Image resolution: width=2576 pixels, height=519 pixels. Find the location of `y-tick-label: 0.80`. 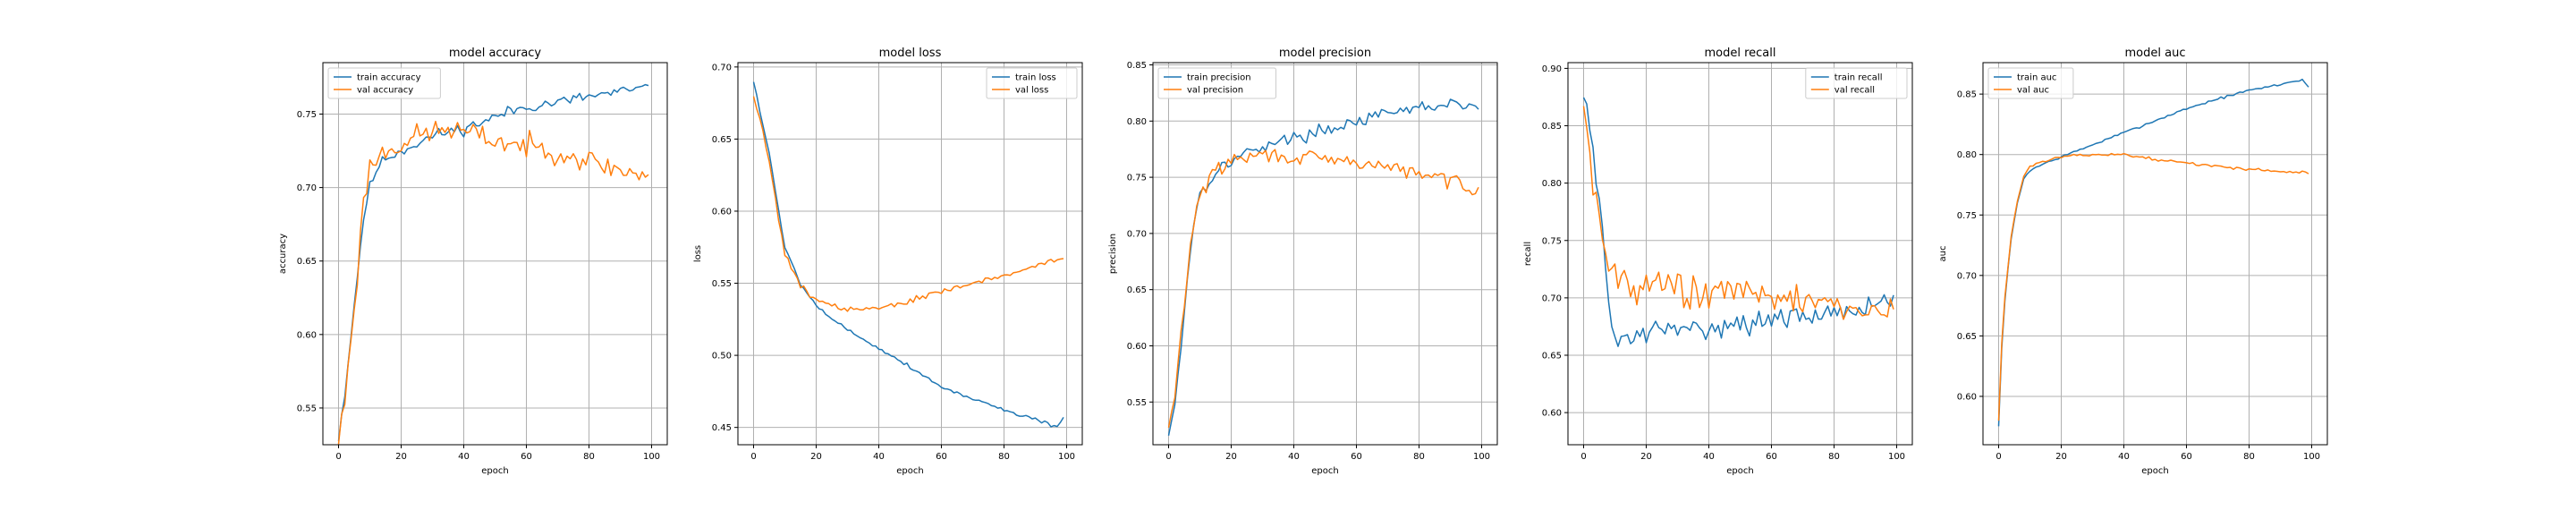

y-tick-label: 0.80 is located at coordinates (1137, 122).